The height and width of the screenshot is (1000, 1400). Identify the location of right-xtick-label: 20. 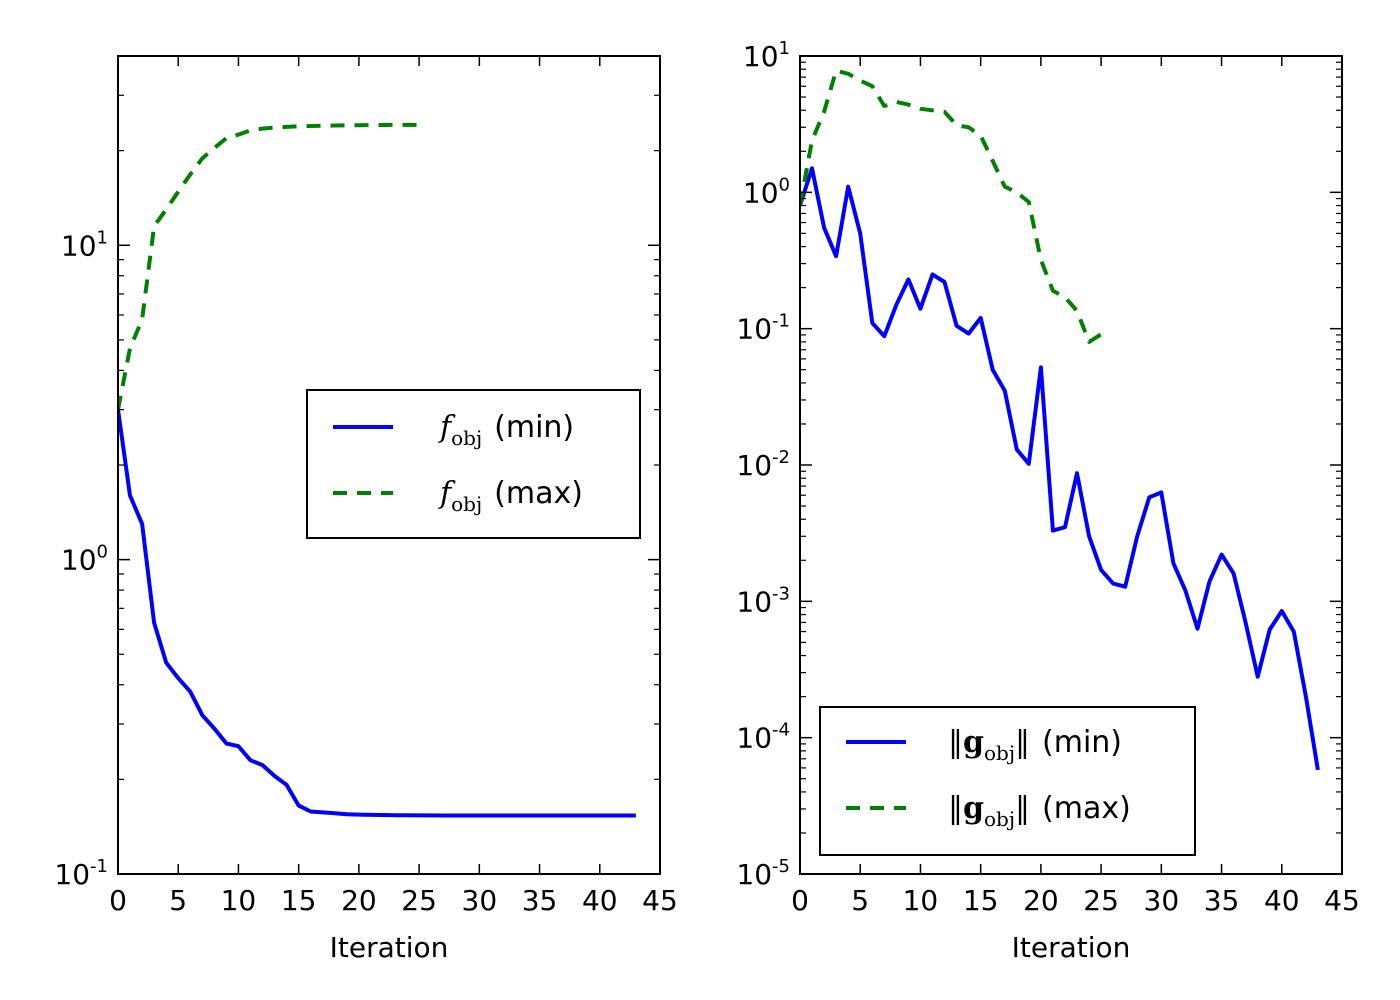
(1041, 900).